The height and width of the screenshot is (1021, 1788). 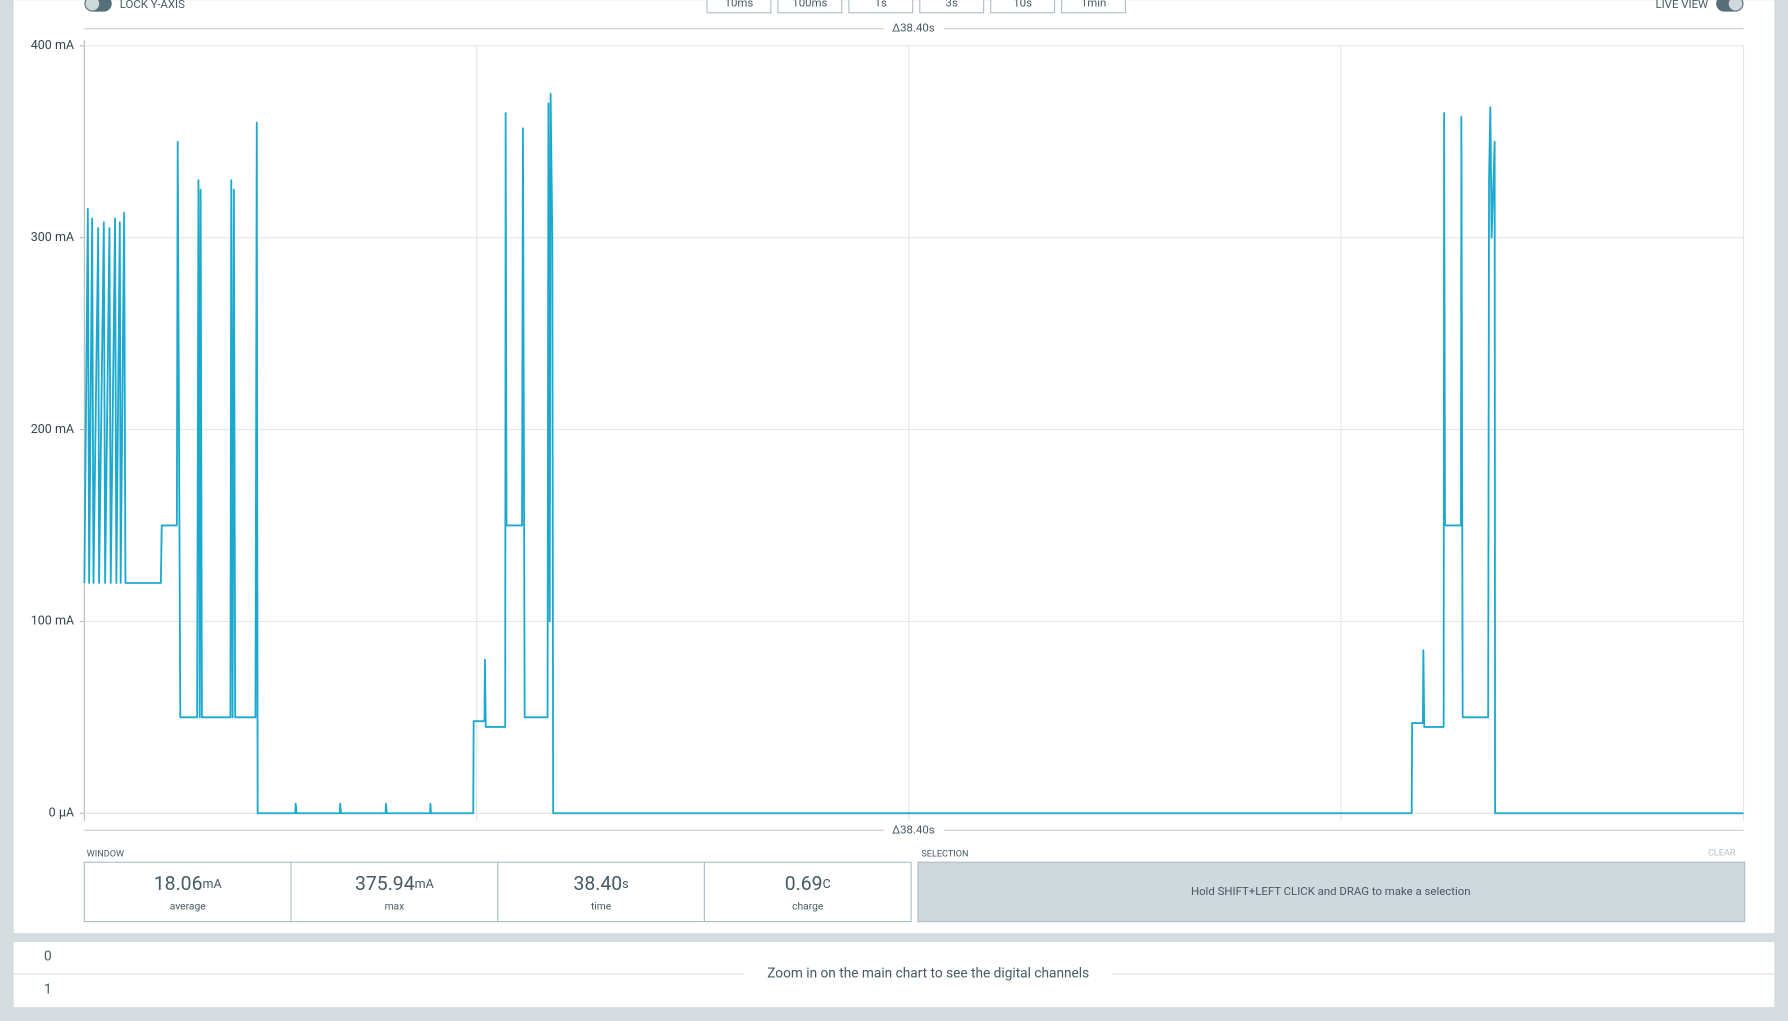 What do you see at coordinates (53, 429) in the screenshot?
I see `y-tick-label: 200 mA` at bounding box center [53, 429].